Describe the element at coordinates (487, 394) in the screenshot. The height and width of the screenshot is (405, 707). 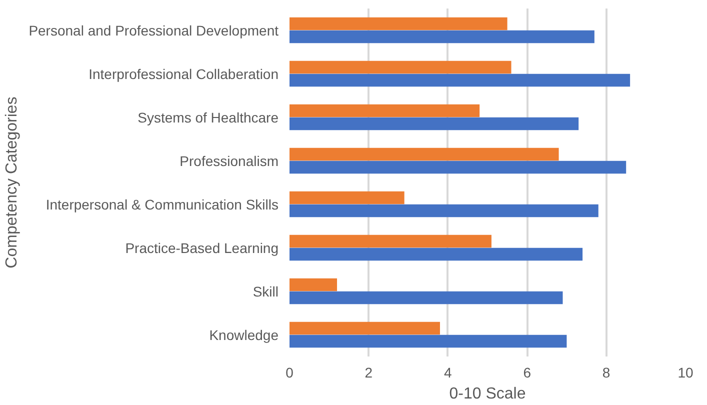
I see `x-axis-title: 0-10 Scale` at that location.